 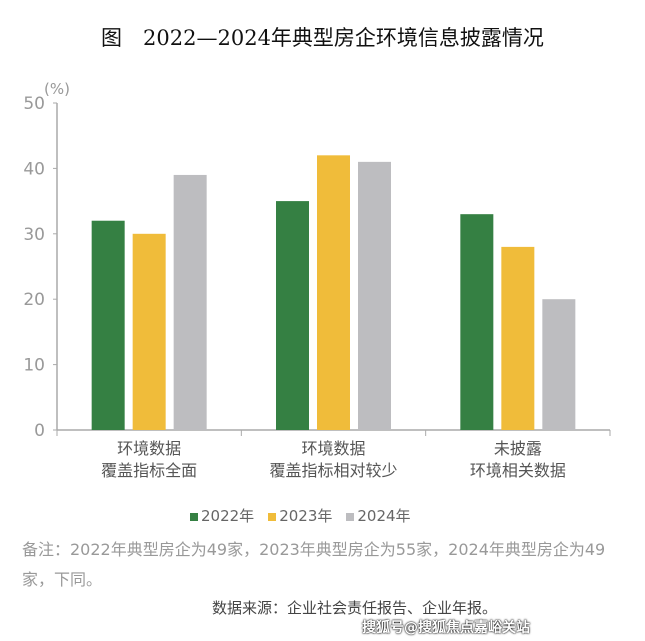 What do you see at coordinates (39, 431) in the screenshot?
I see `y-tick-label: 0` at bounding box center [39, 431].